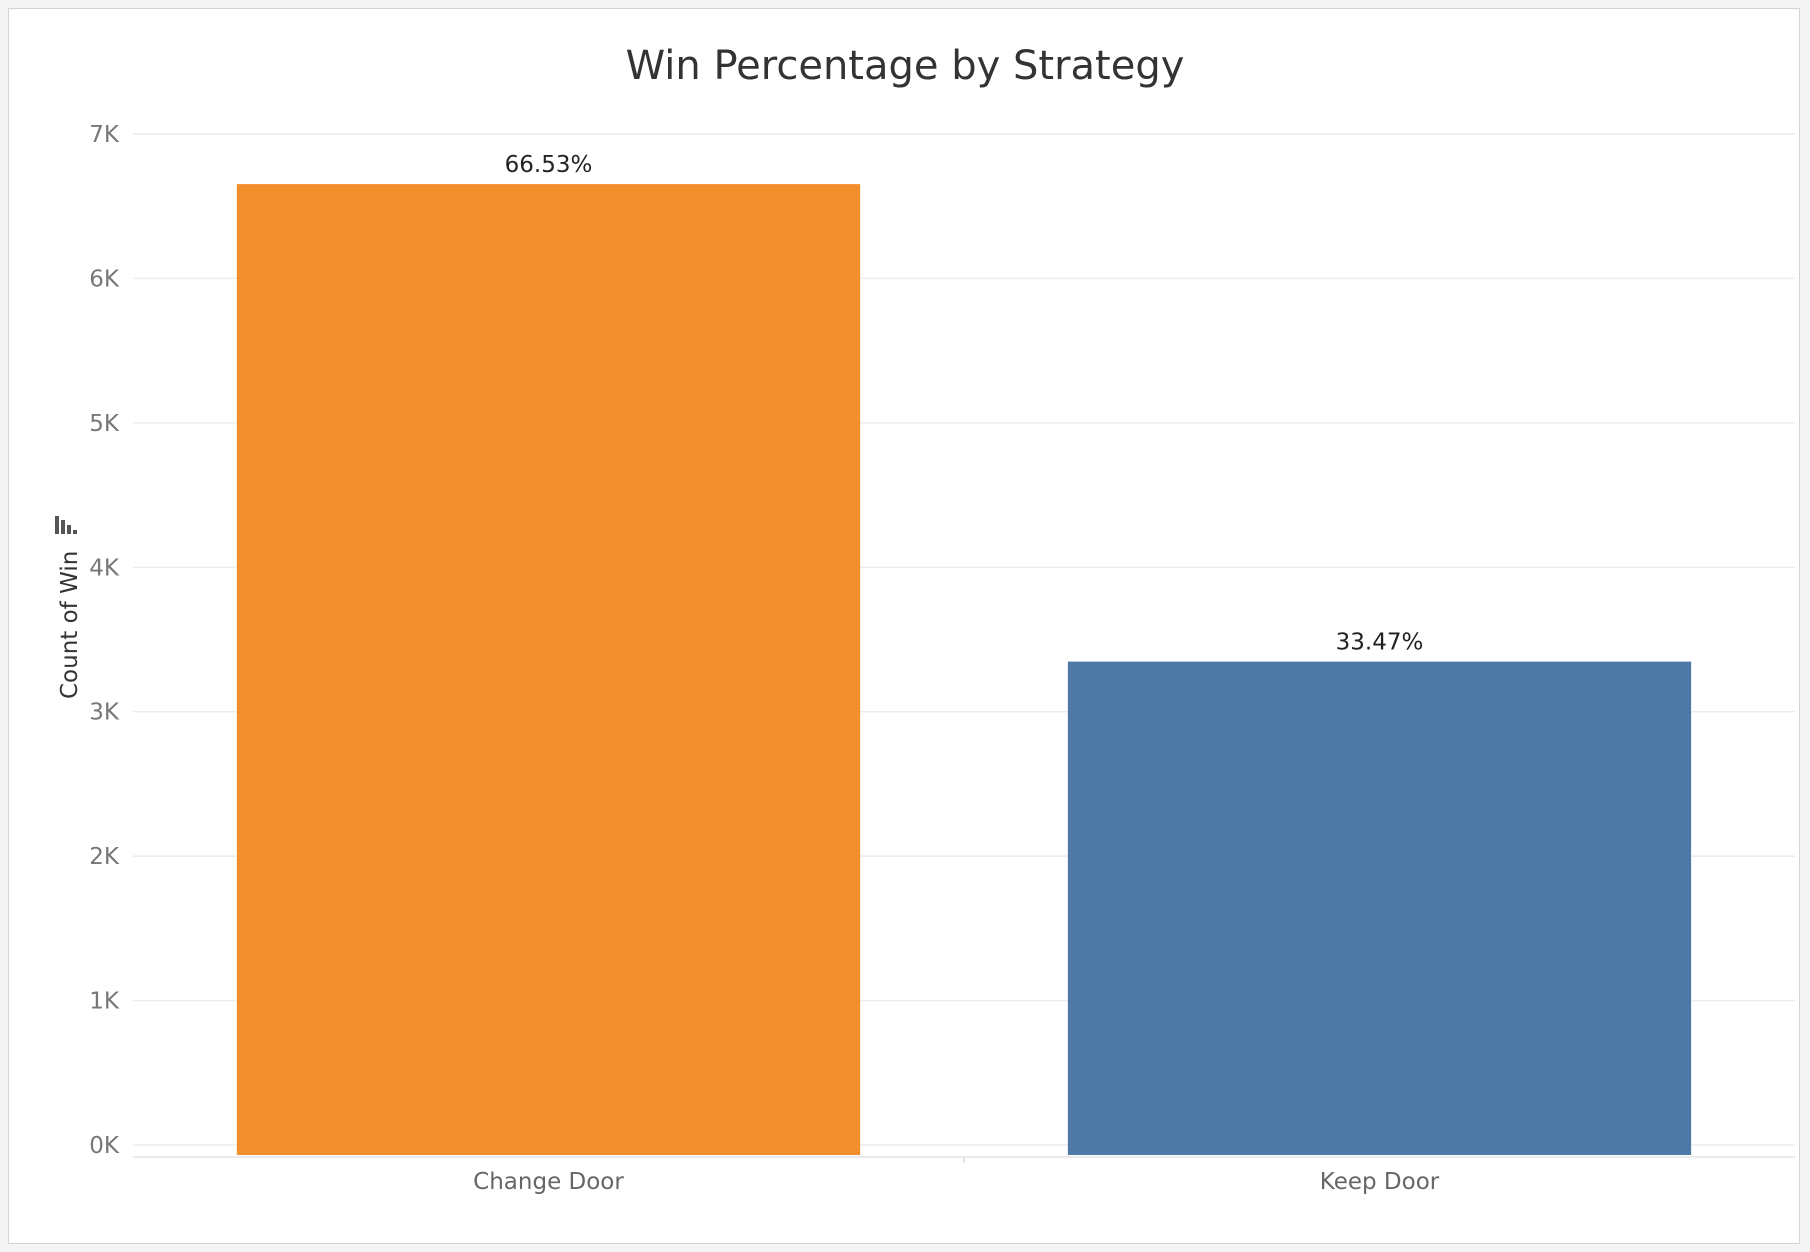  Describe the element at coordinates (104, 1002) in the screenshot. I see `y-tick-label: 1K` at that location.